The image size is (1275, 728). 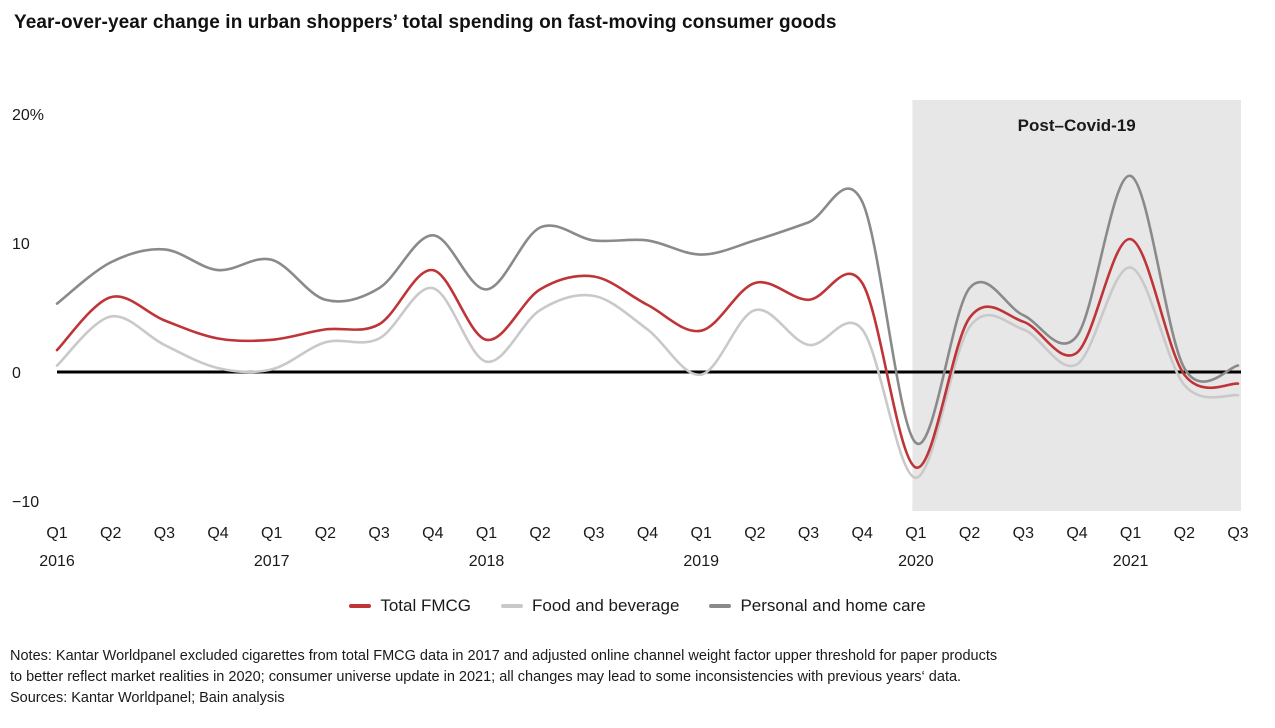 I want to click on y-axis-label: 20%, so click(x=28, y=115).